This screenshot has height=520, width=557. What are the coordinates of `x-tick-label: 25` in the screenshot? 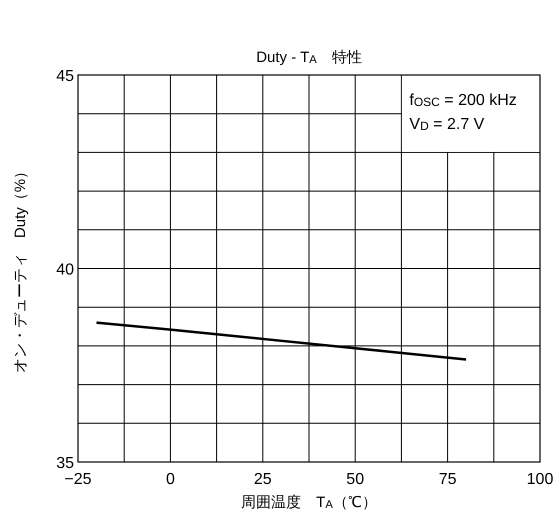 It's located at (263, 479).